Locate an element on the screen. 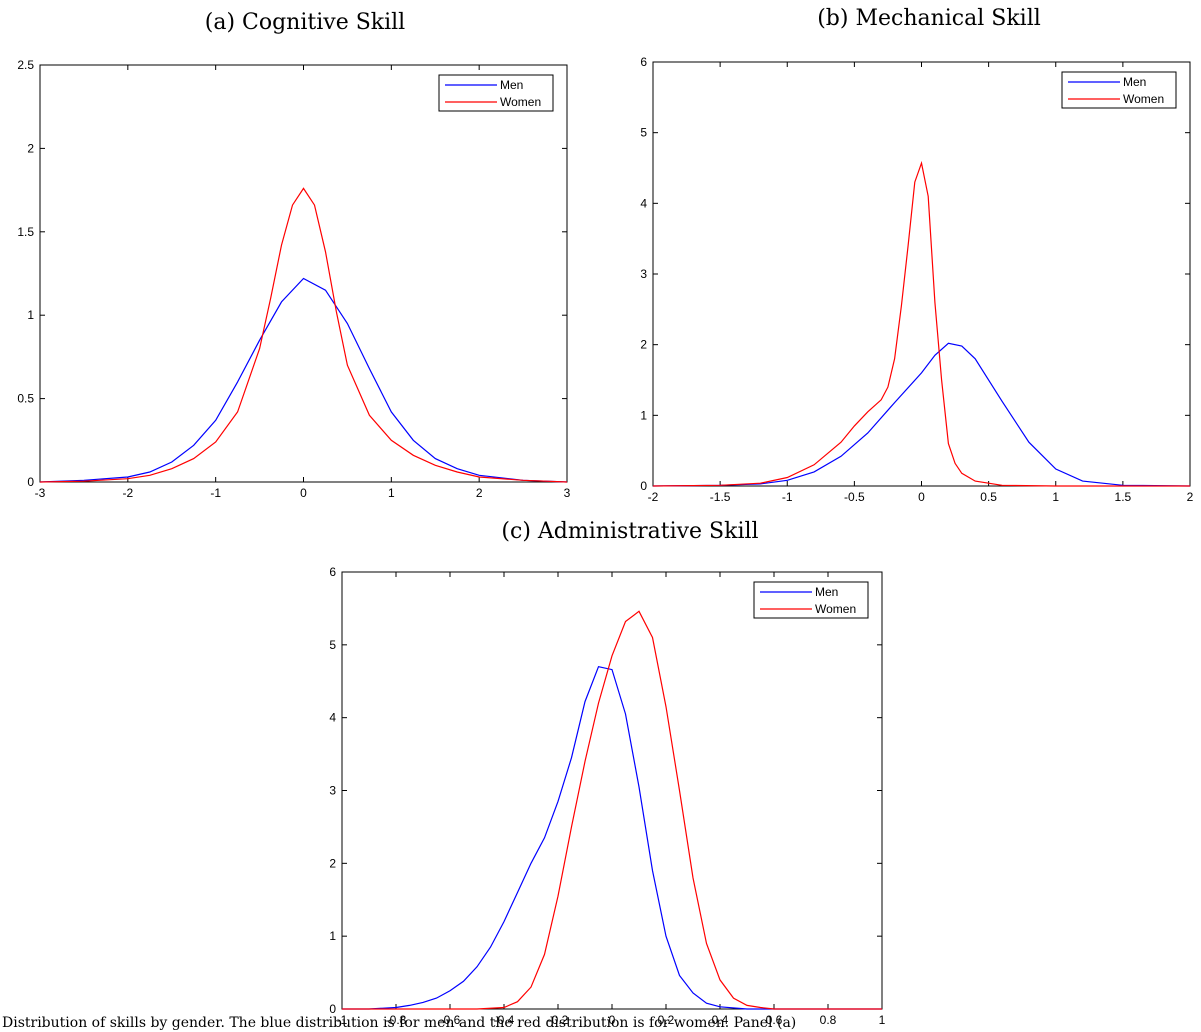 This screenshot has height=1032, width=1201. x-tick-label: -0.5 is located at coordinates (854, 497).